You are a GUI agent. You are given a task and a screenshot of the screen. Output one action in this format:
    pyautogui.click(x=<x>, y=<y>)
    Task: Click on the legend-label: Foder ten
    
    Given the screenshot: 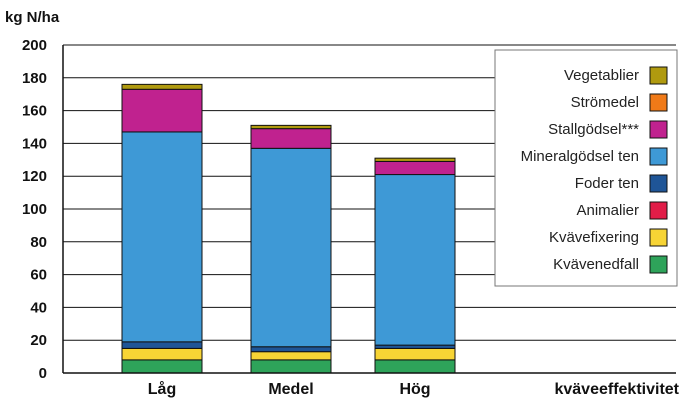 What is the action you would take?
    pyautogui.click(x=607, y=183)
    